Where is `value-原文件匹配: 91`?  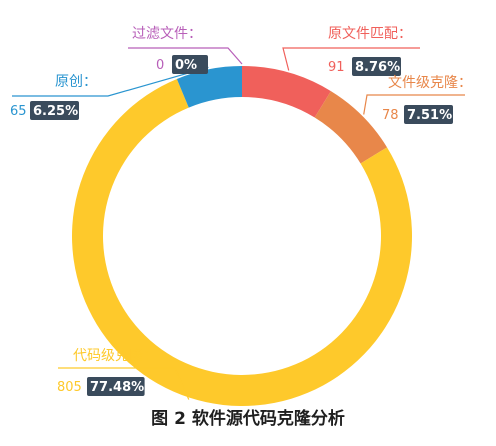
value-原文件匹配: 91 is located at coordinates (336, 67).